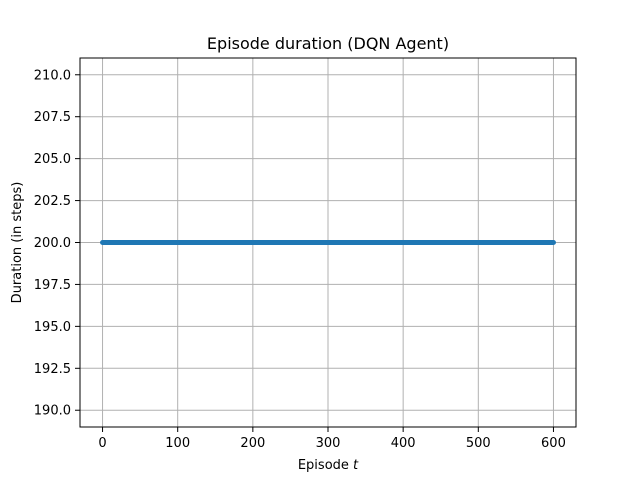 Image resolution: width=640 pixels, height=480 pixels. Describe the element at coordinates (328, 43) in the screenshot. I see `chart-title: Episode duration (DQN Agent)` at that location.